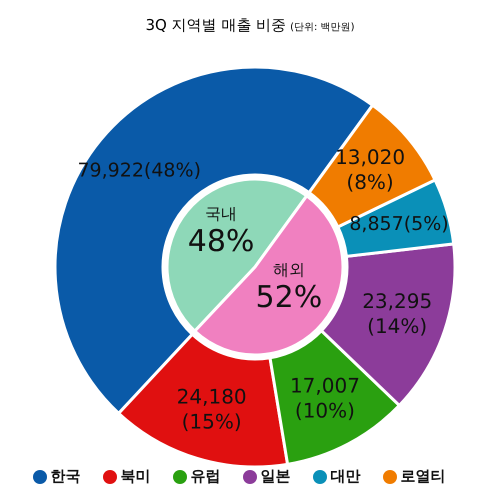  Describe the element at coordinates (221, 213) in the screenshot. I see `slice-label: 국내` at that location.